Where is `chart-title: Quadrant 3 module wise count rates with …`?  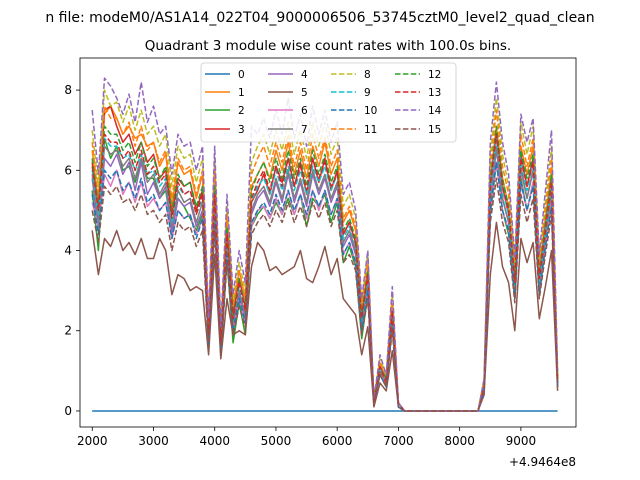
chart-title: Quadrant 3 module wise count rates with … is located at coordinates (328, 46).